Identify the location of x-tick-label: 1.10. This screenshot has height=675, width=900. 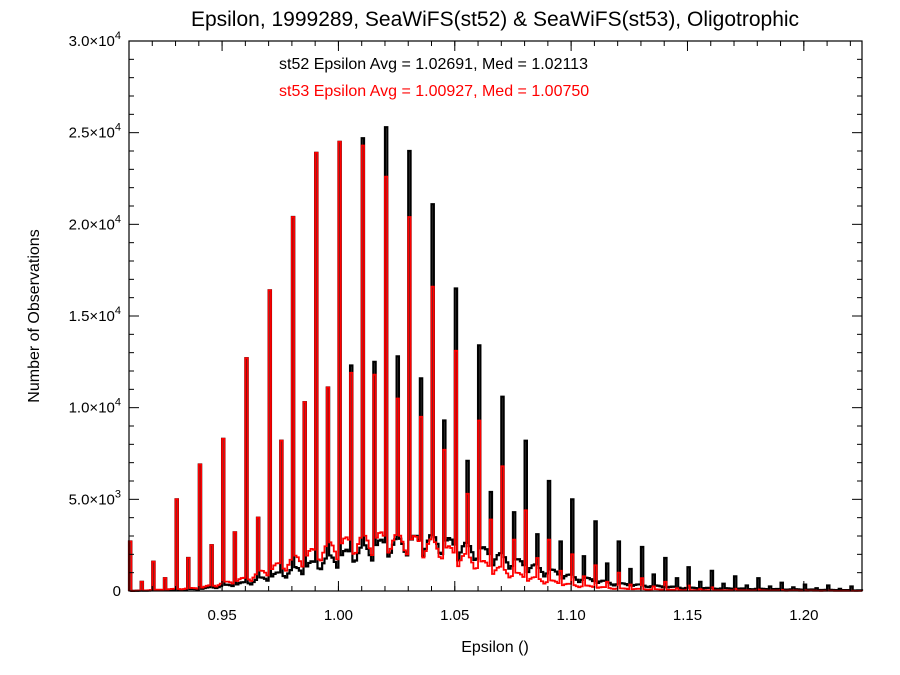
(571, 615).